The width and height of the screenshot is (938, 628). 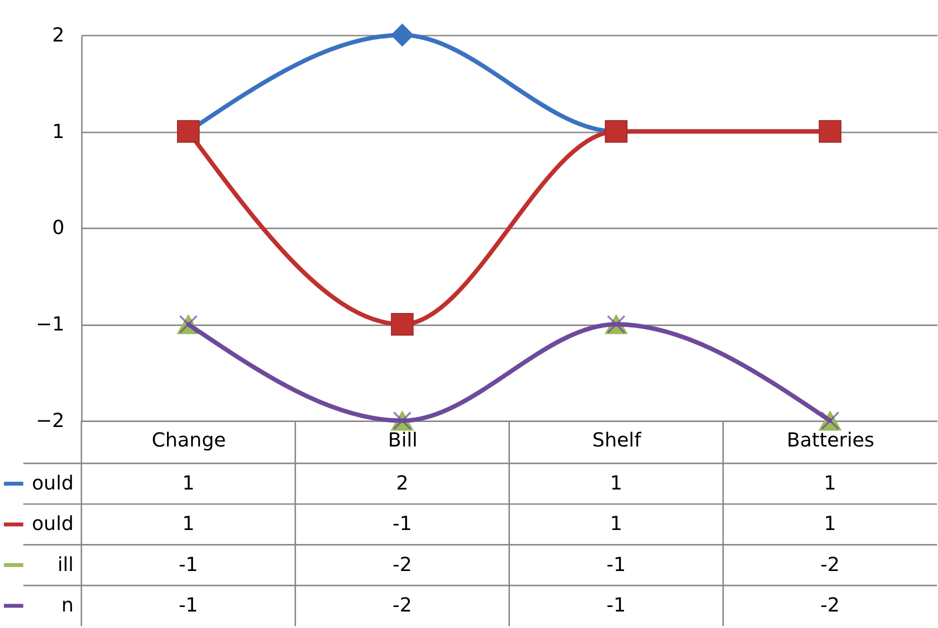 I want to click on y-tick-label: 0, so click(x=58, y=228).